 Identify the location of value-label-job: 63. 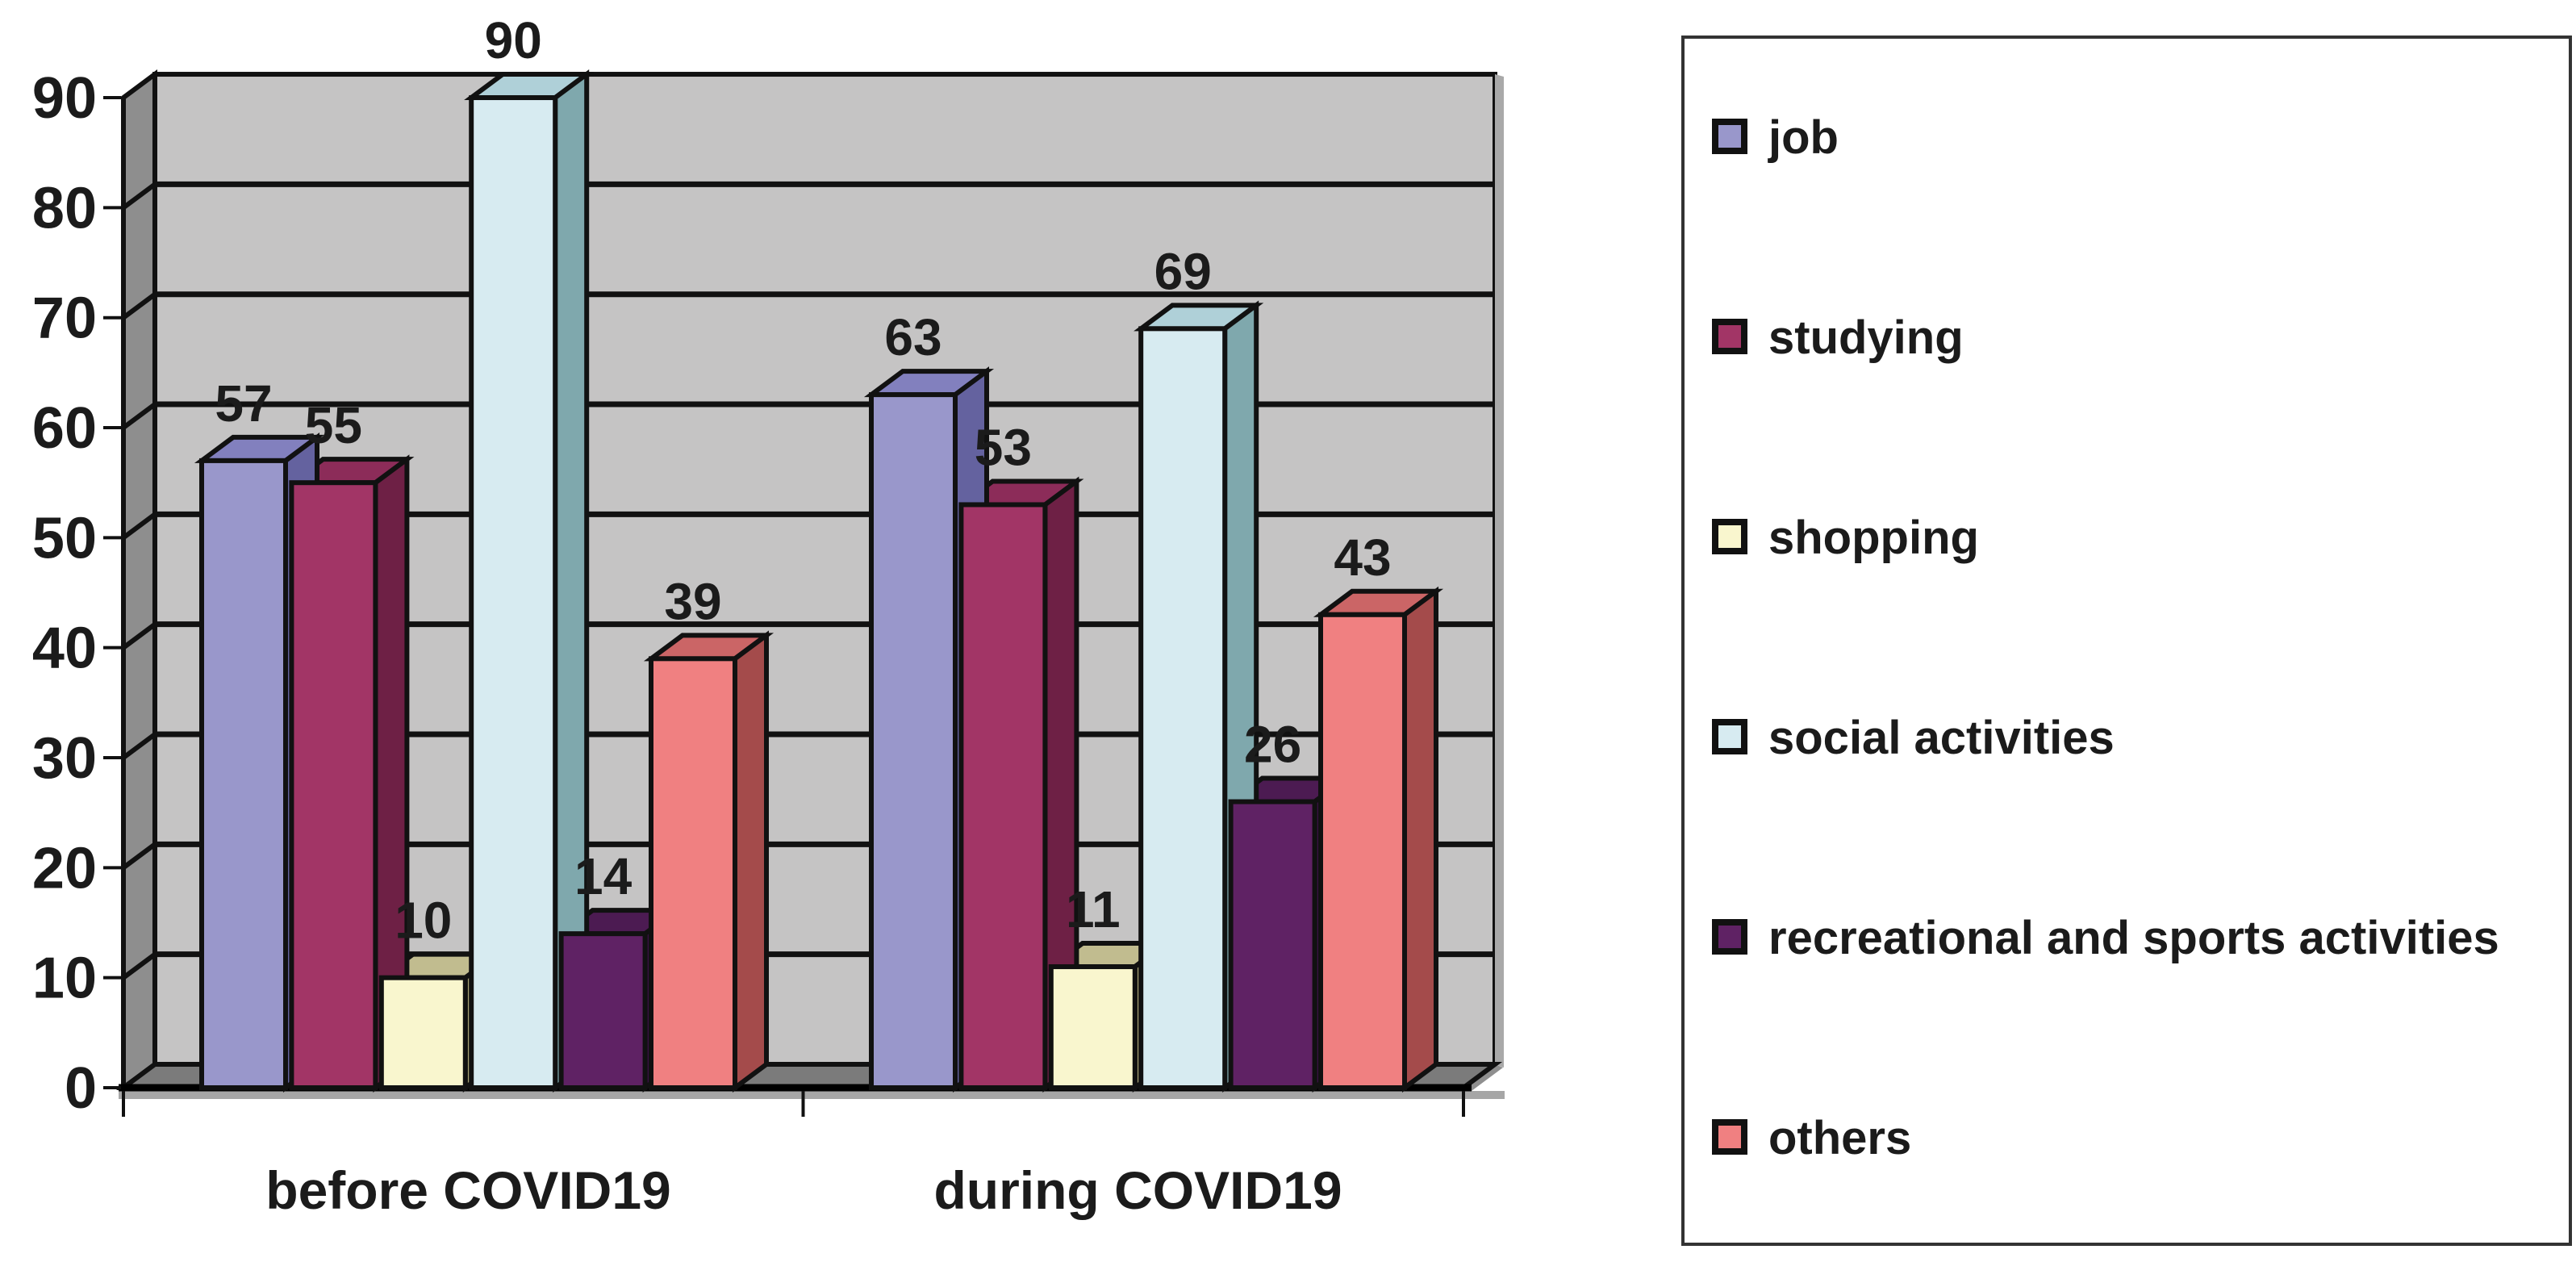
(912, 337).